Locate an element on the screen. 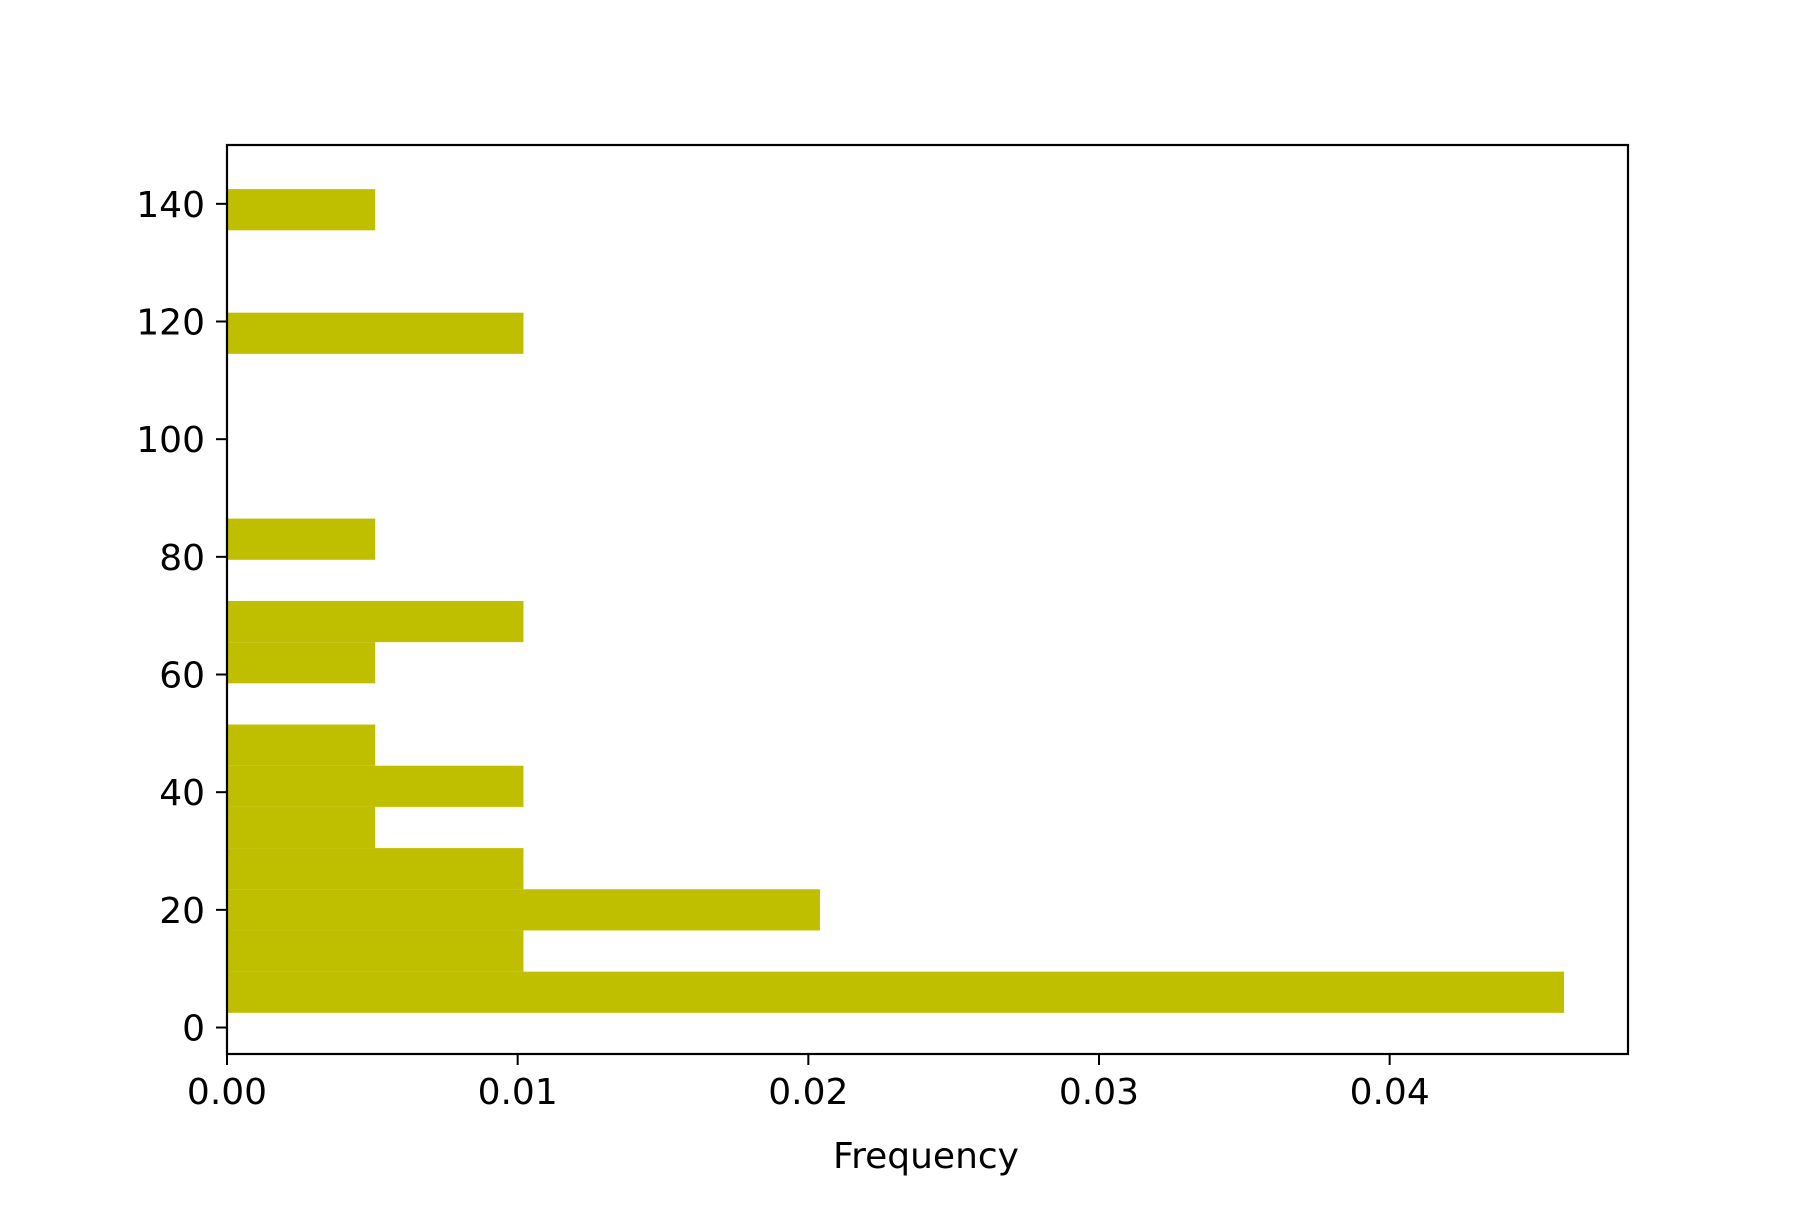 This screenshot has width=1800, height=1205. x-tick-label: 0.04 is located at coordinates (1390, 1092).